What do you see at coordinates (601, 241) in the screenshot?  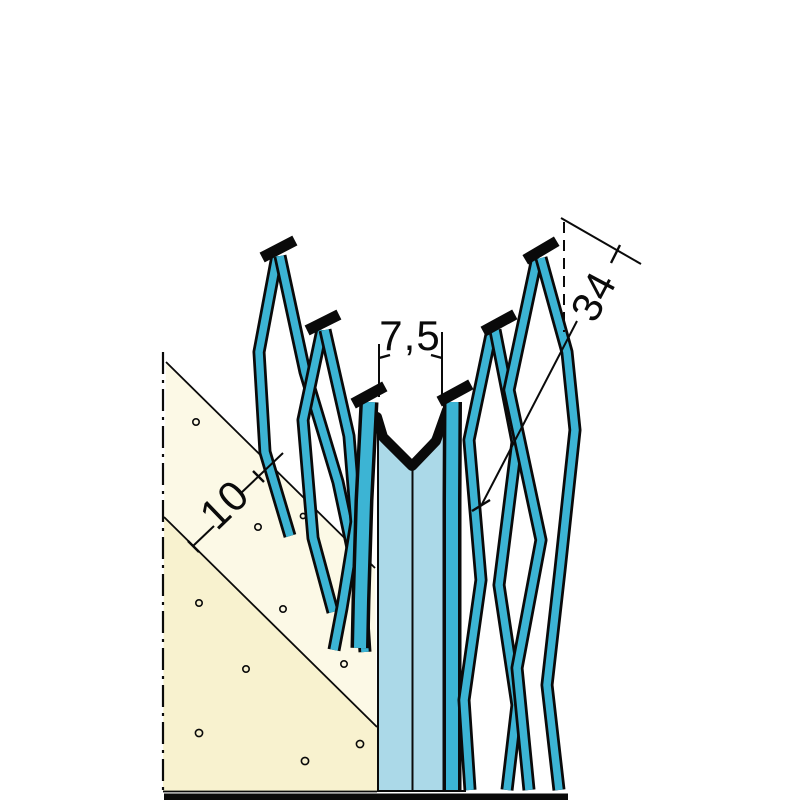 I see `dim-line-slanted` at bounding box center [601, 241].